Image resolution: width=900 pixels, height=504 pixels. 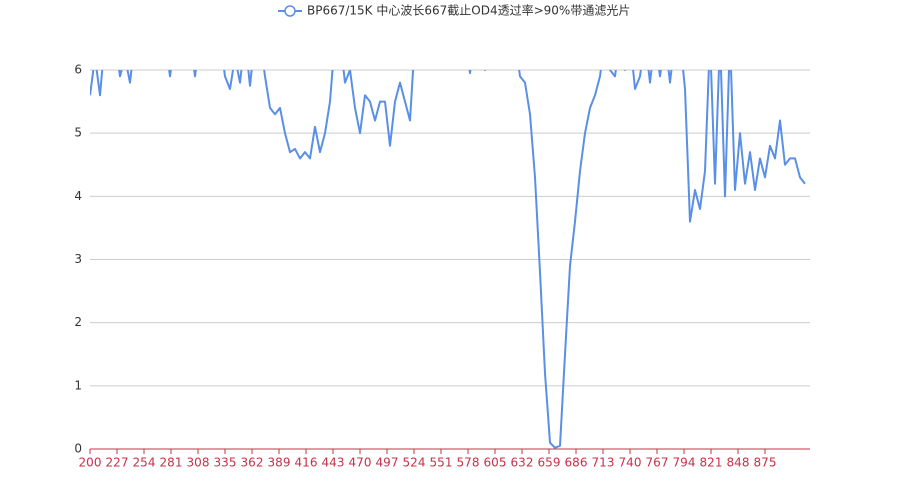 I want to click on x-tick-label: 578, so click(x=468, y=463).